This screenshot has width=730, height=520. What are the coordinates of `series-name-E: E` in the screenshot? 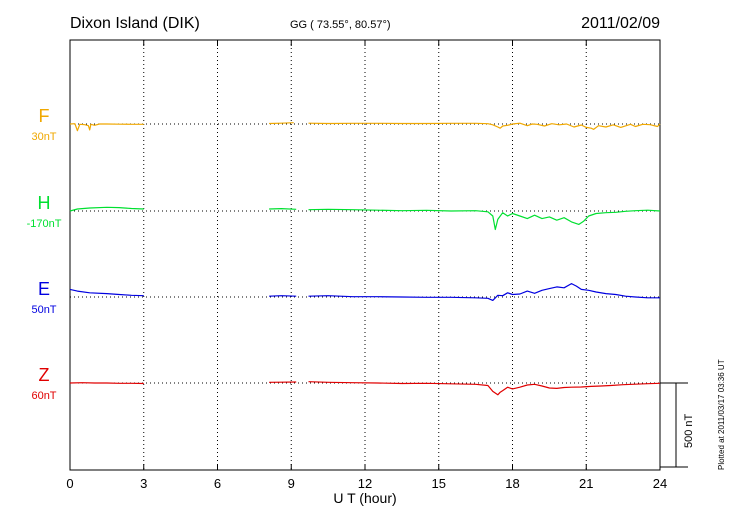 It's located at (44, 289).